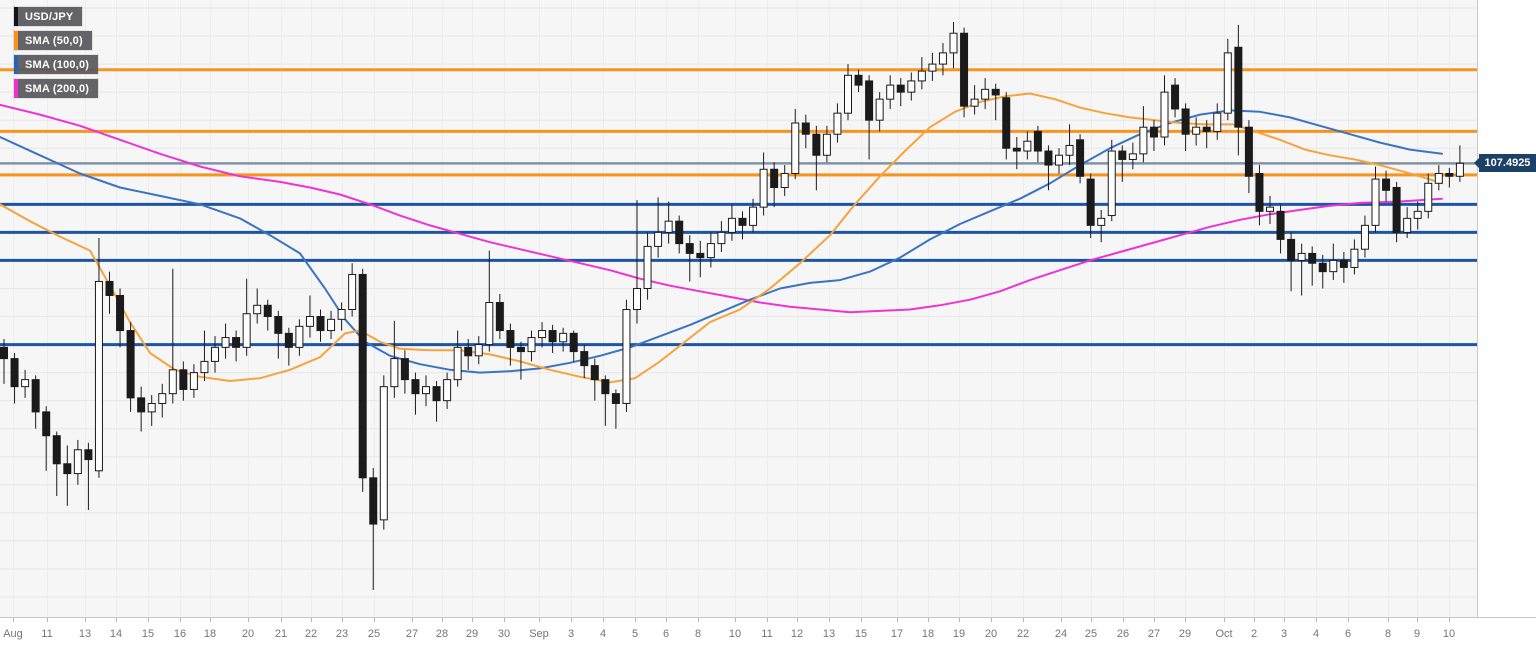 This screenshot has height=647, width=1536. What do you see at coordinates (539, 634) in the screenshot?
I see `date-tick-label: Sep` at bounding box center [539, 634].